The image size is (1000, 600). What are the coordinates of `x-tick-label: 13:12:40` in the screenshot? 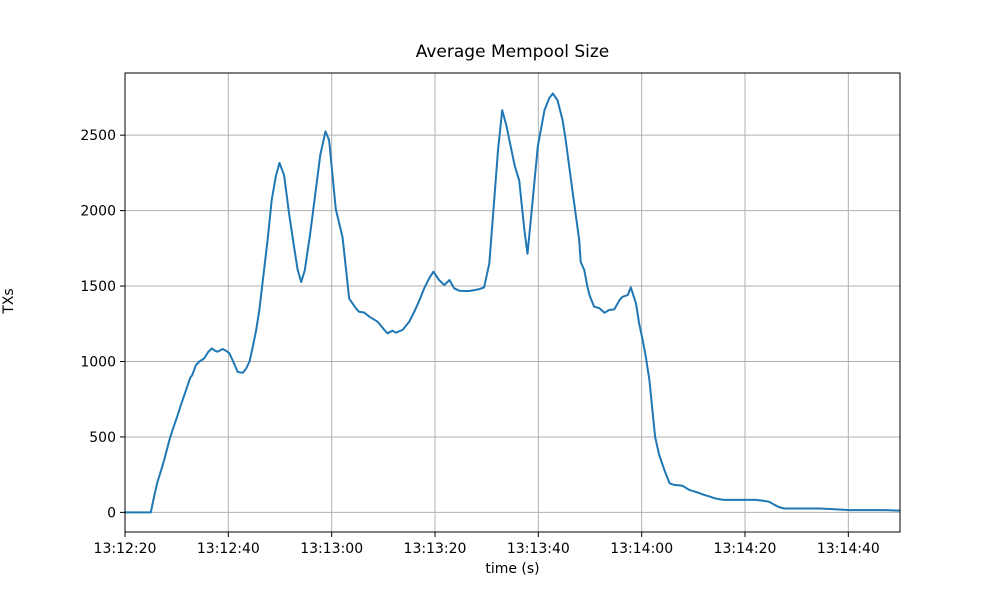 It's located at (228, 549).